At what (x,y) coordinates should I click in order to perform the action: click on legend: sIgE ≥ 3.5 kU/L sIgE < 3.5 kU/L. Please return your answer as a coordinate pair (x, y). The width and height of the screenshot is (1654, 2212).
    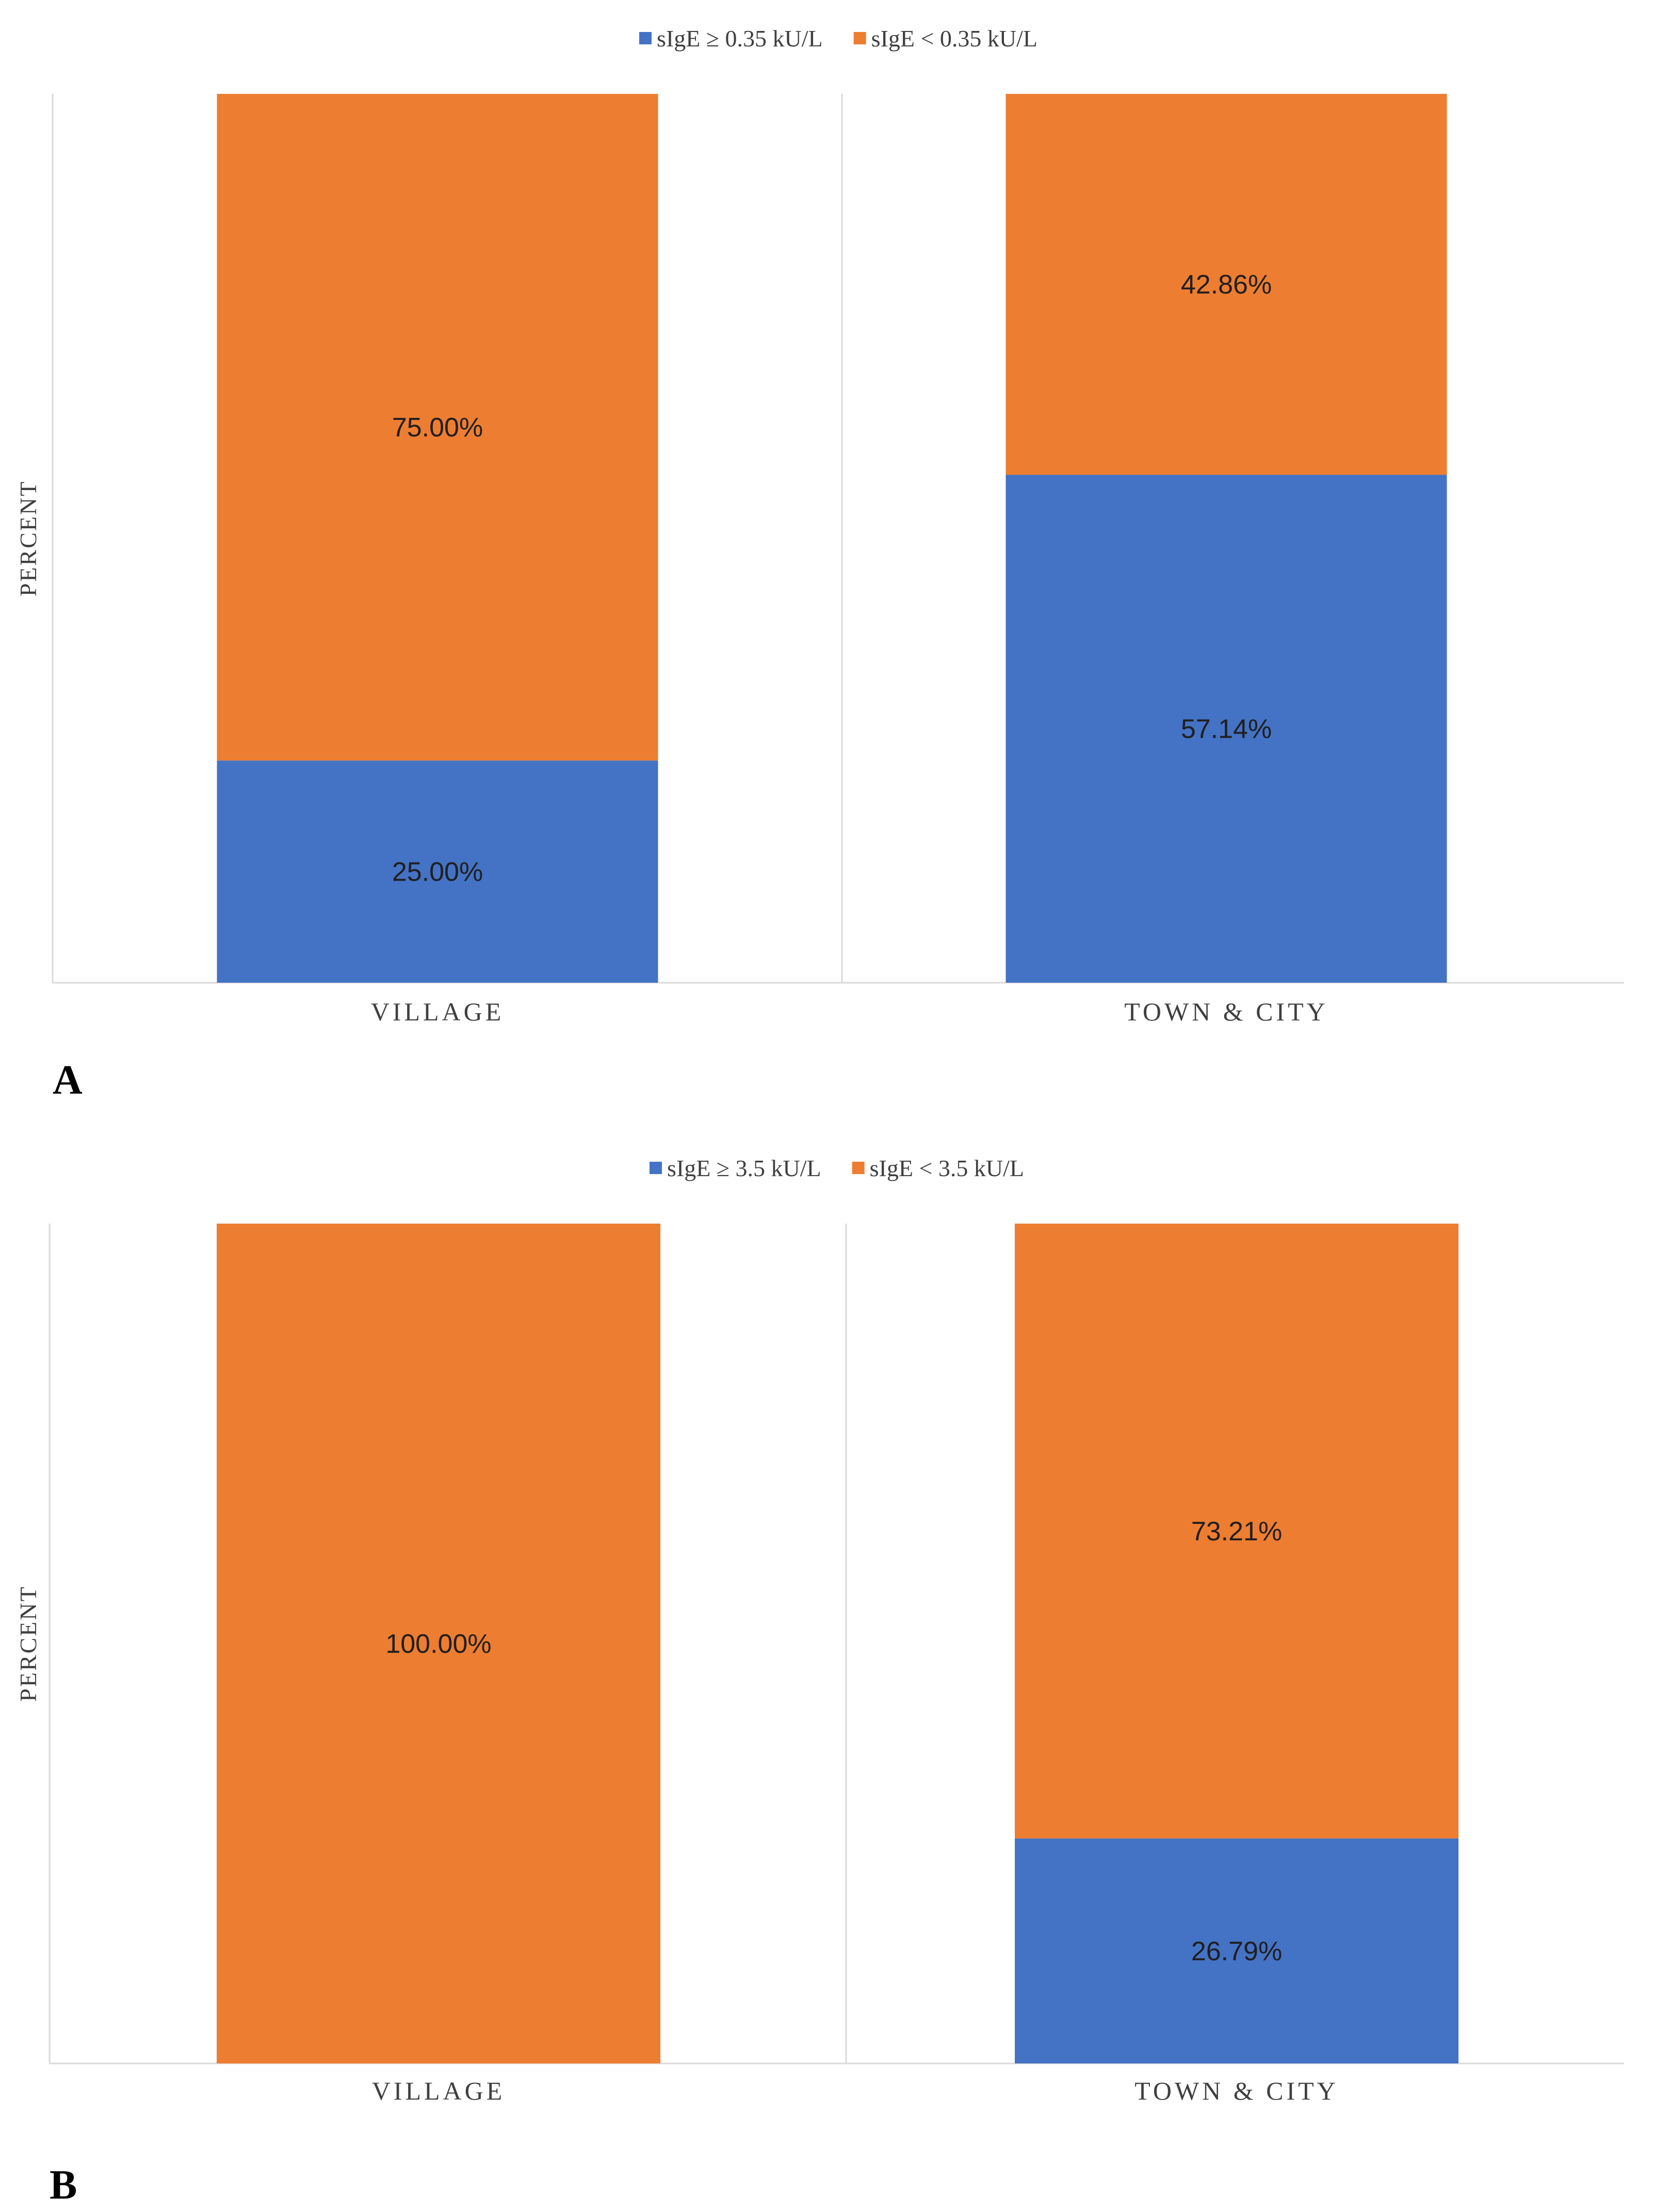
    Looking at the image, I should click on (836, 1168).